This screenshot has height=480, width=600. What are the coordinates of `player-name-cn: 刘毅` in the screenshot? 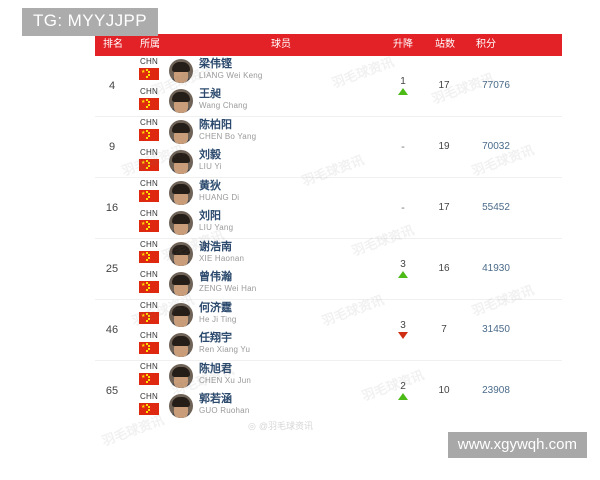 It's located at (210, 155).